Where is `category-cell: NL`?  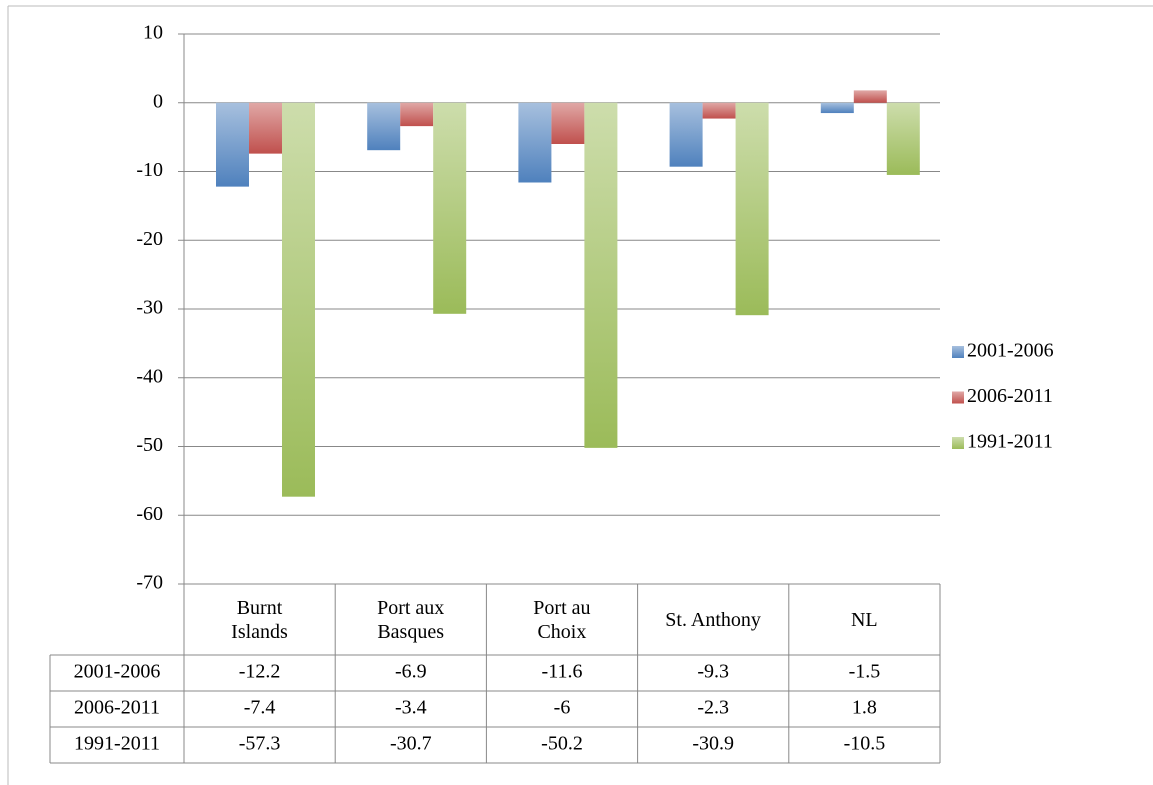
category-cell: NL is located at coordinates (864, 619).